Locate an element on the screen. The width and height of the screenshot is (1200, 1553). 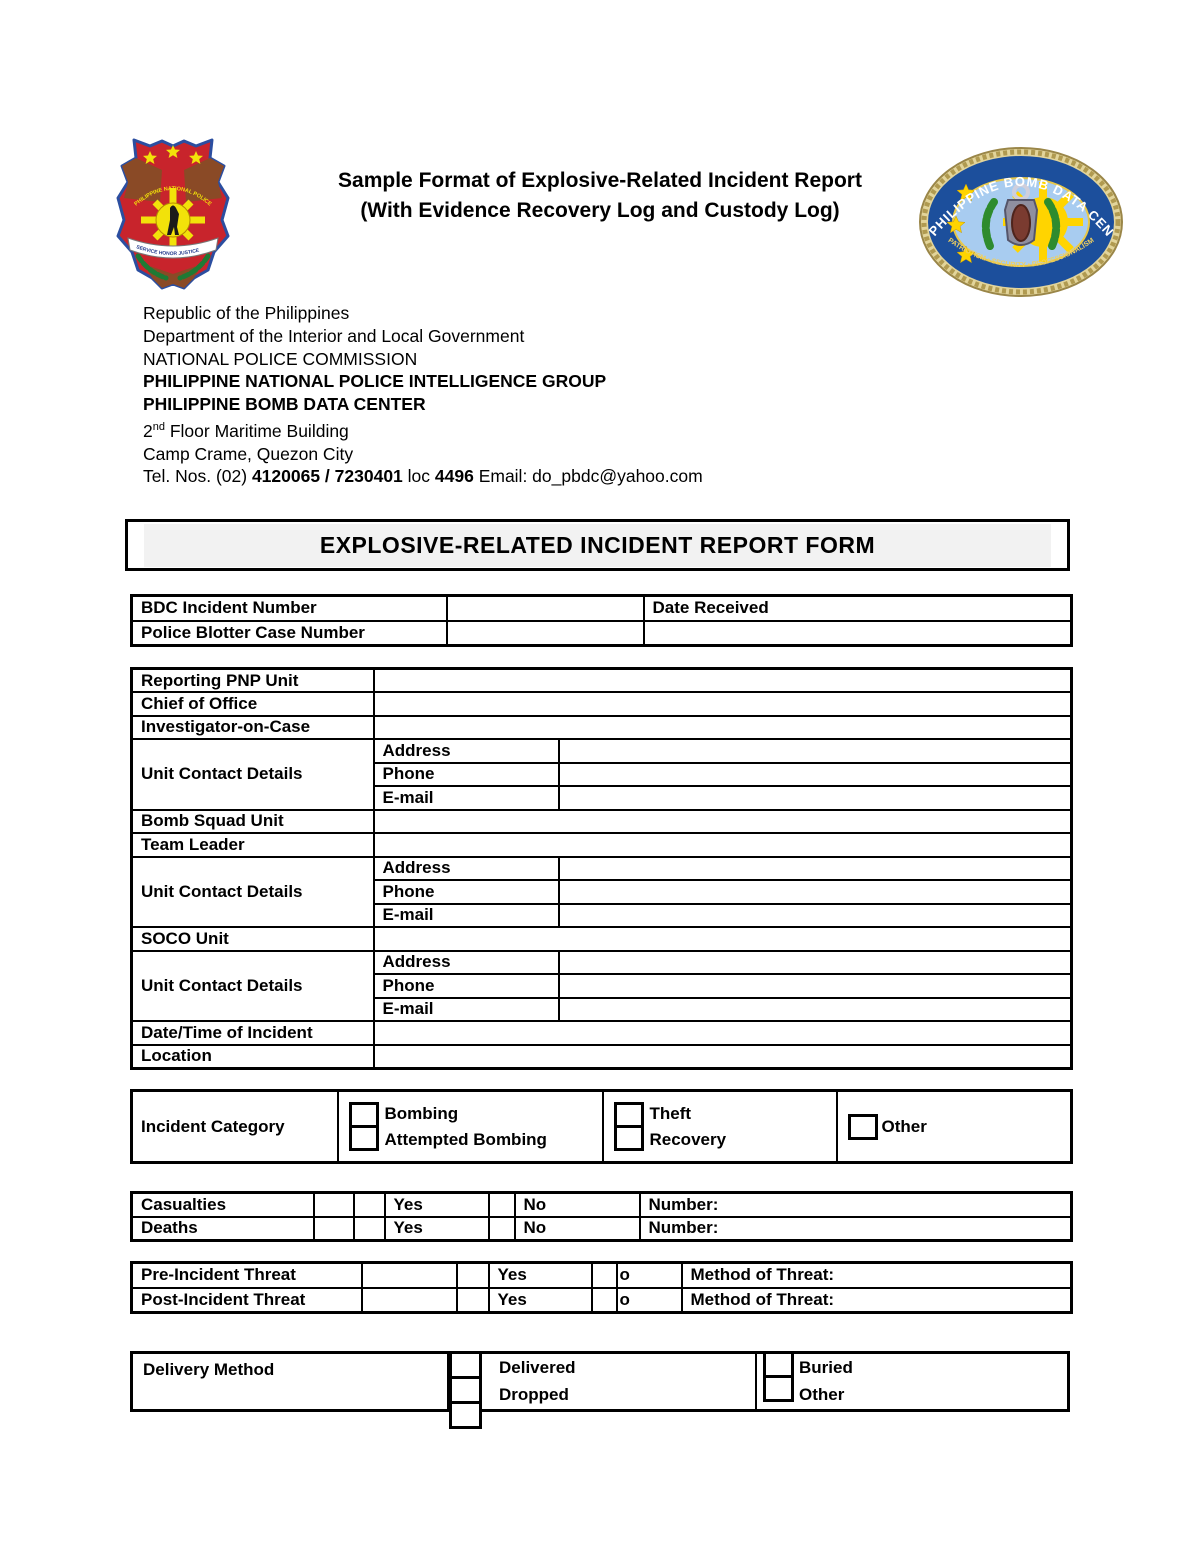
casualties-yes-checkbox-cell is located at coordinates (369, 1204).